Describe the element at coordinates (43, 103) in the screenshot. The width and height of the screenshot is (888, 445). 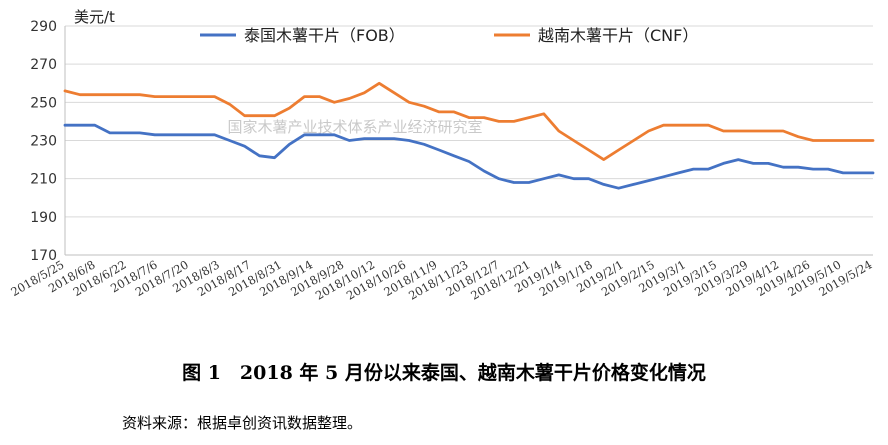
I see `y-tick-label: 250` at that location.